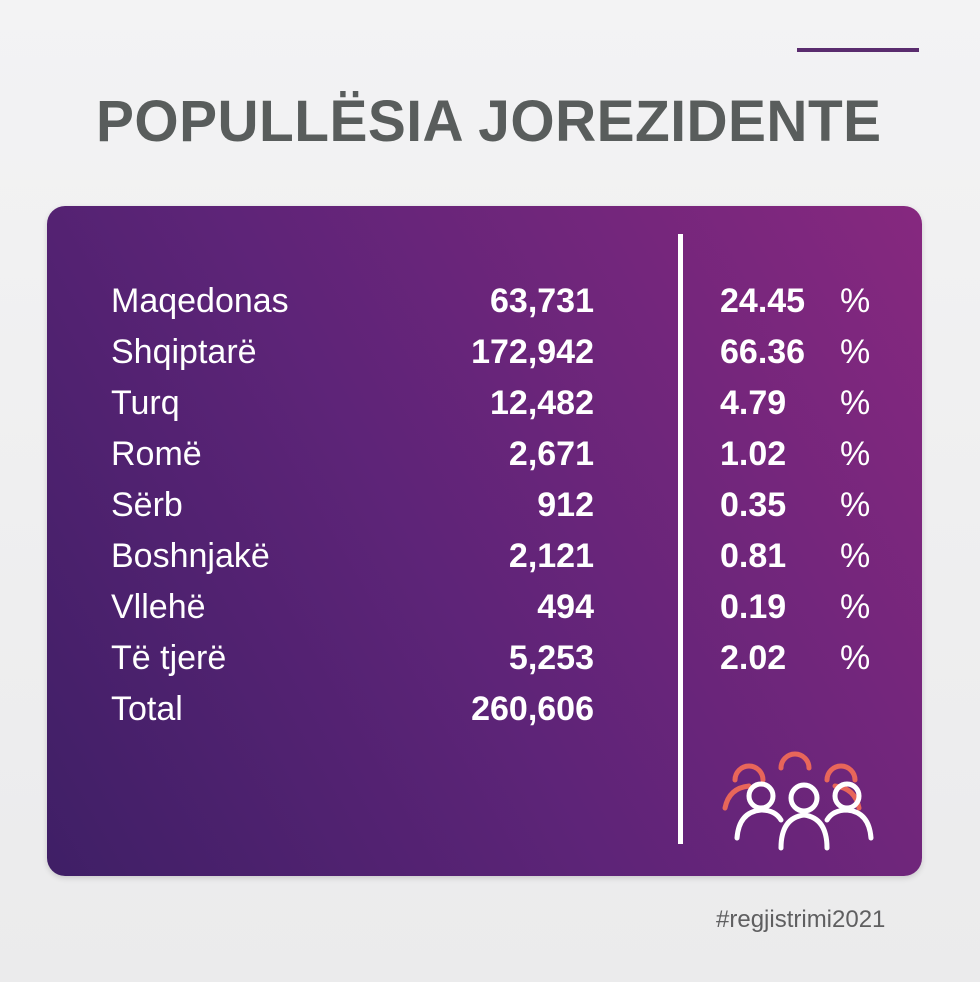 Image resolution: width=980 pixels, height=982 pixels. I want to click on row-count: 12,482, so click(542, 403).